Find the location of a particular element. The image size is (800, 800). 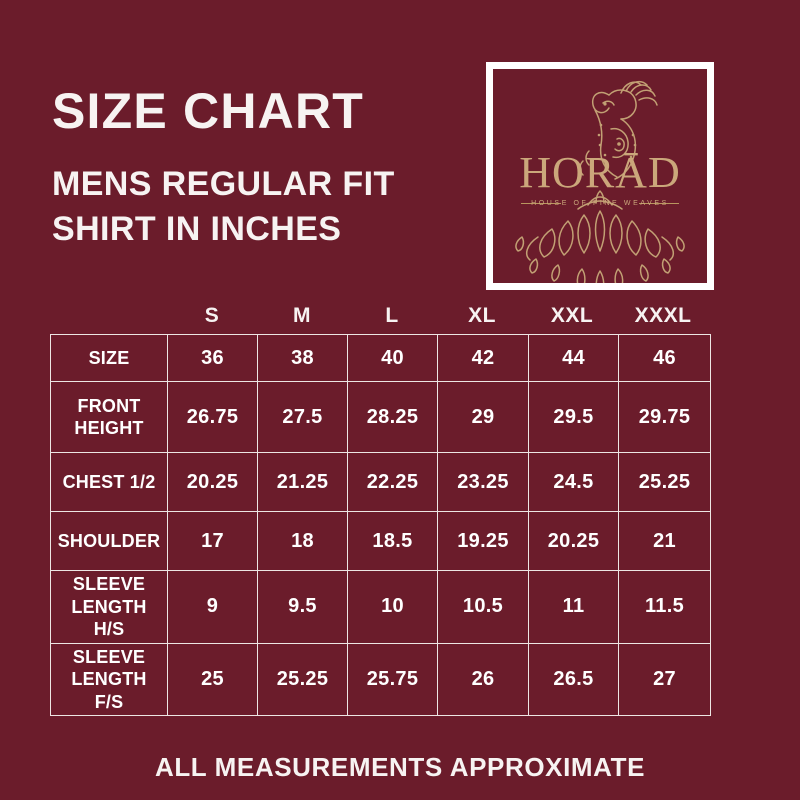

subtitle-line-1: MENS REGULAR FIT is located at coordinates (223, 184).